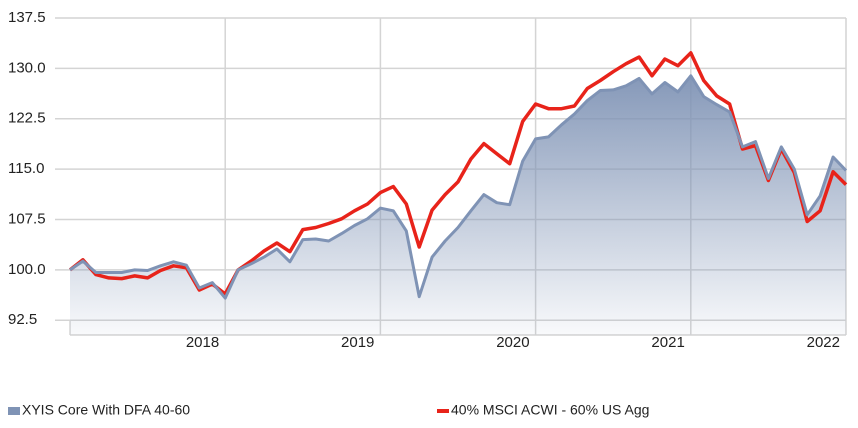 The image size is (858, 428). I want to click on legend-label: 40% MSCI ACWI - 60% US Agg, so click(550, 410).